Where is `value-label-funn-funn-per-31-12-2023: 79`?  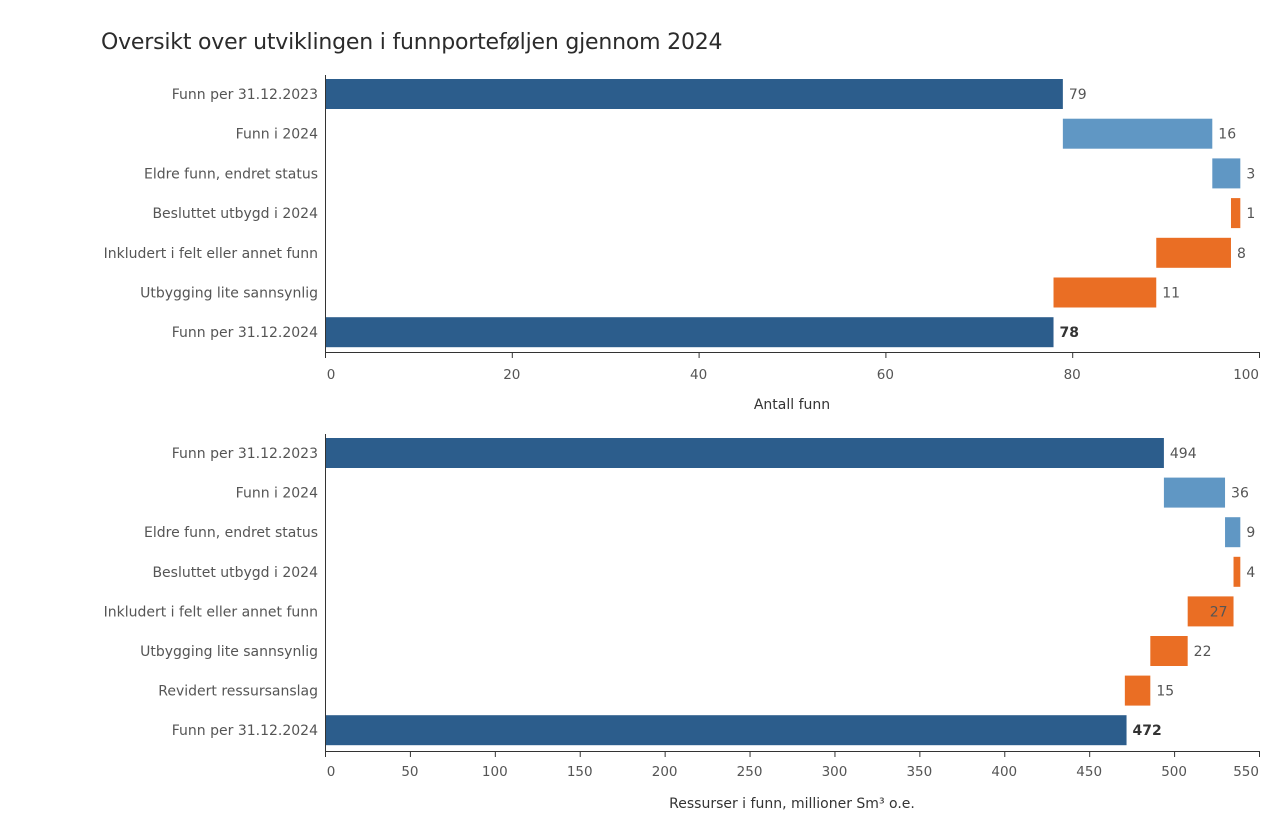 value-label-funn-funn-per-31-12-2023: 79 is located at coordinates (1078, 95).